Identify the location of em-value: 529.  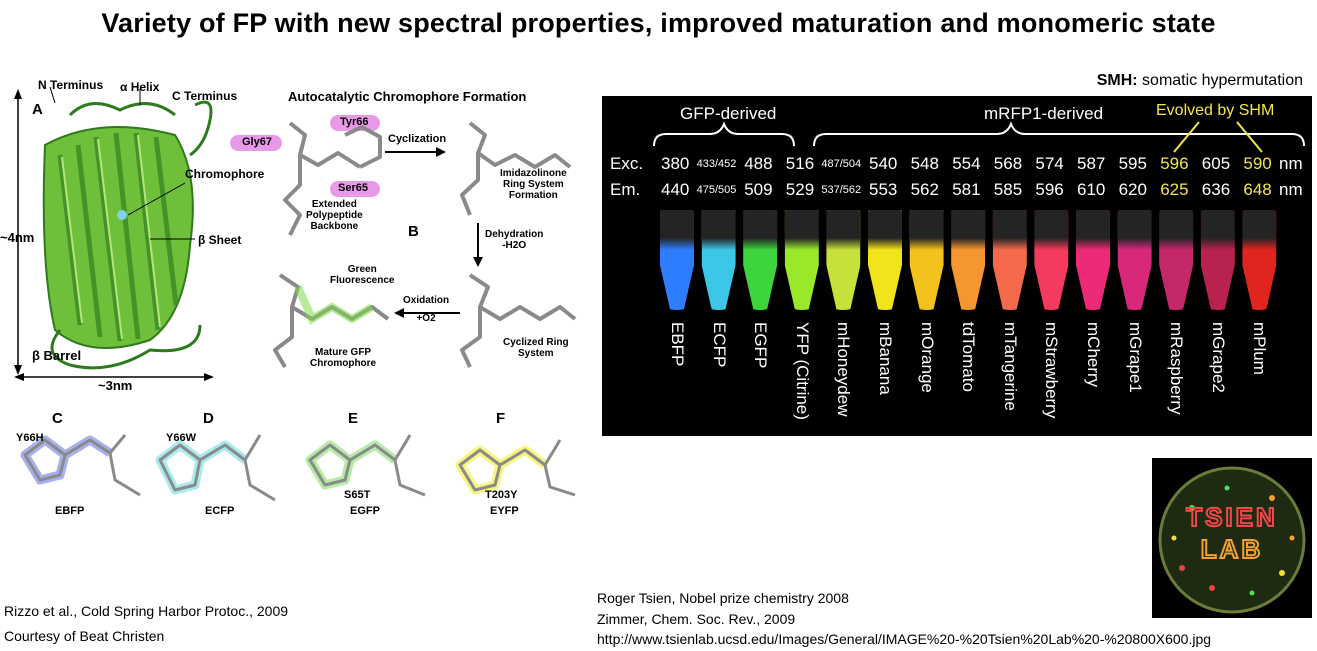
(800, 189).